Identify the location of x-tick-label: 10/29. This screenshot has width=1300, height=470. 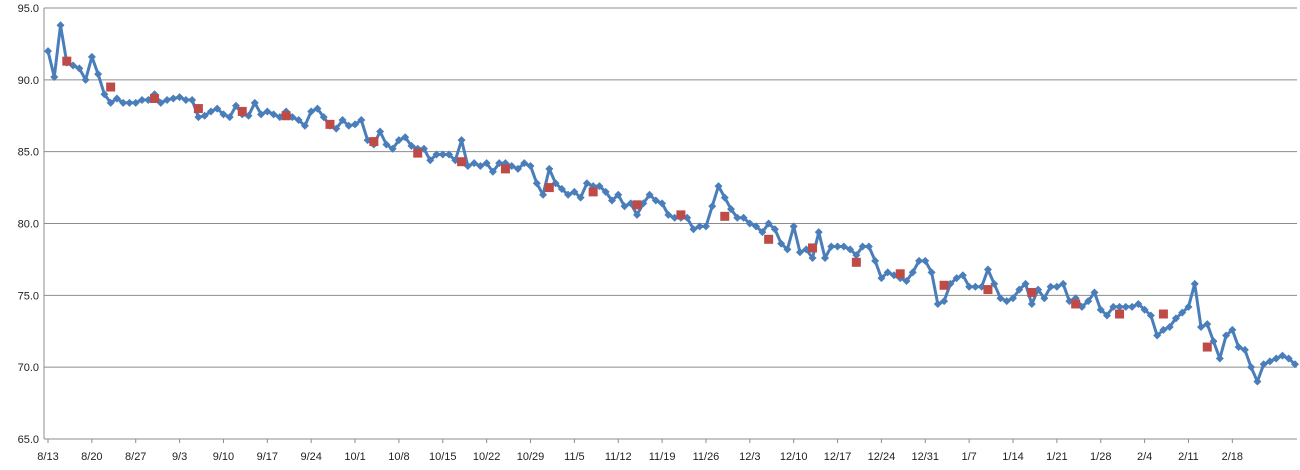
(531, 457).